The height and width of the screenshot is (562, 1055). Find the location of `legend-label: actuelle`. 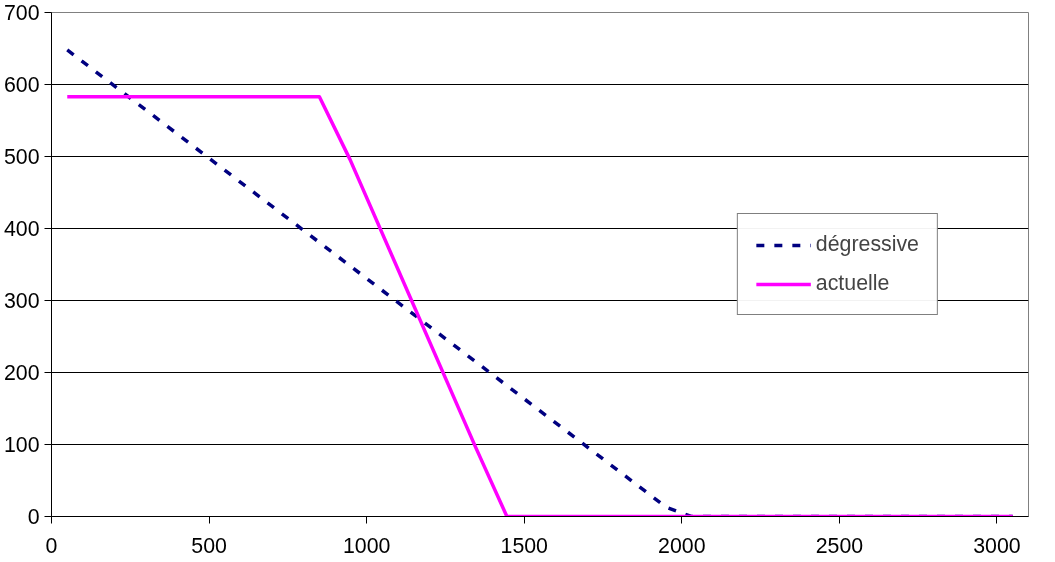

legend-label: actuelle is located at coordinates (852, 283).